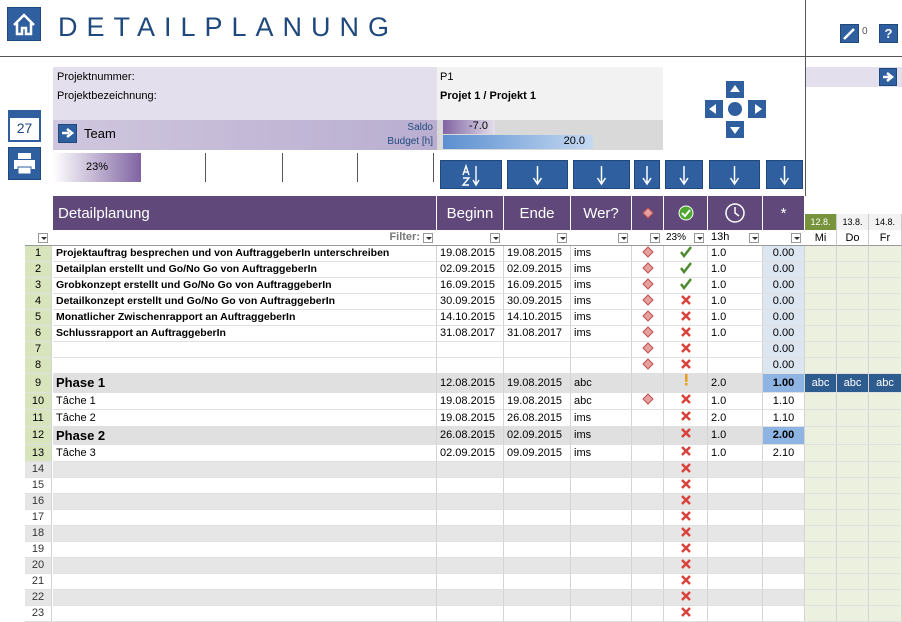  What do you see at coordinates (784, 213) in the screenshot?
I see `column-header: *` at bounding box center [784, 213].